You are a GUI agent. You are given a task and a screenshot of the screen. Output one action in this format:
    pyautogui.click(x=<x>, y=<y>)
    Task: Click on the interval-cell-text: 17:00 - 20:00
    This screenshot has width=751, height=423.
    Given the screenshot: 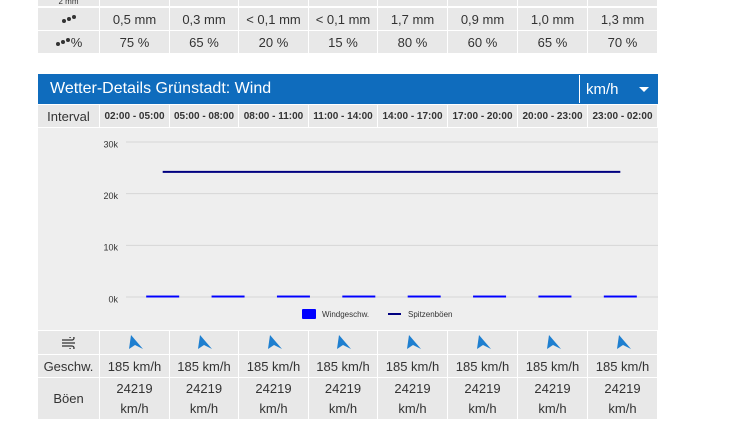 What is the action you would take?
    pyautogui.click(x=482, y=116)
    